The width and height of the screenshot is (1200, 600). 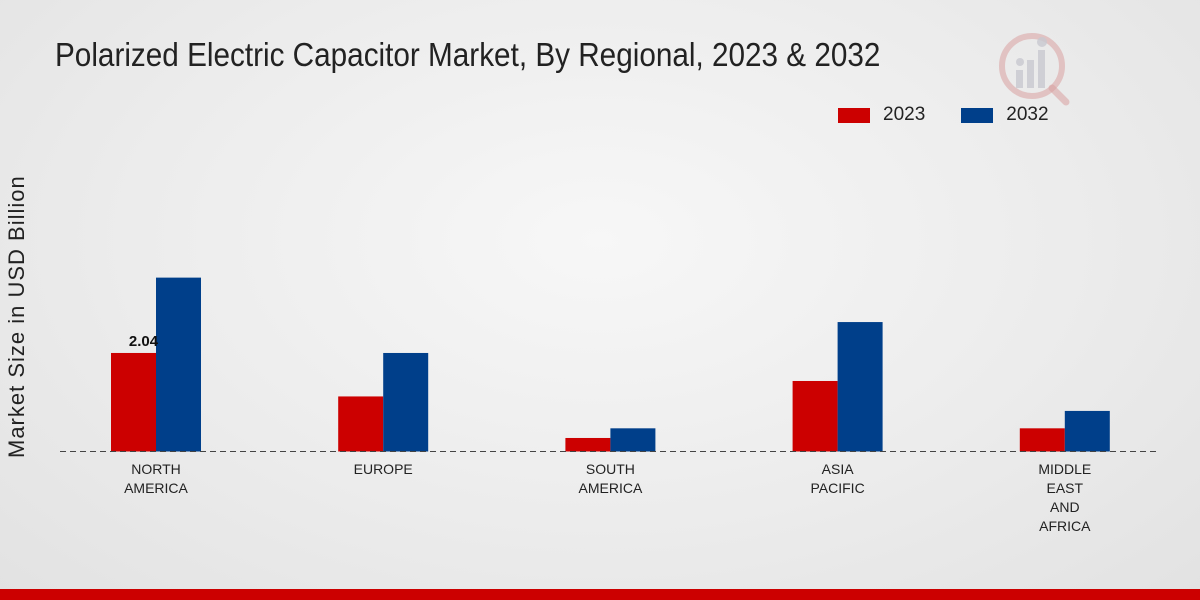 What do you see at coordinates (611, 488) in the screenshot?
I see `x-tick-label-south-america-line-2: AMERICA` at bounding box center [611, 488].